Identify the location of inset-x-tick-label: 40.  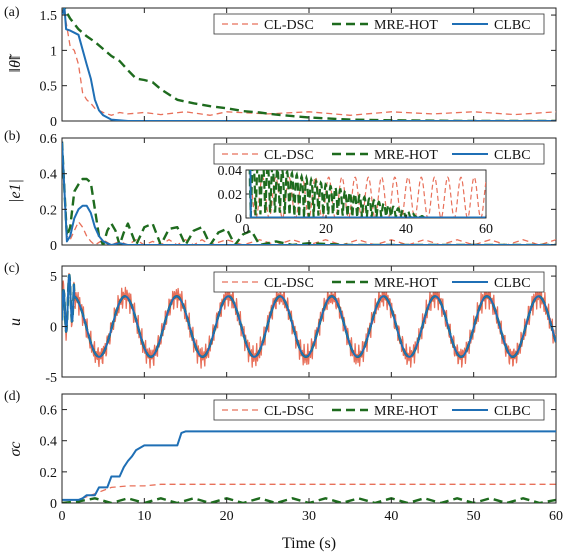
(406, 229).